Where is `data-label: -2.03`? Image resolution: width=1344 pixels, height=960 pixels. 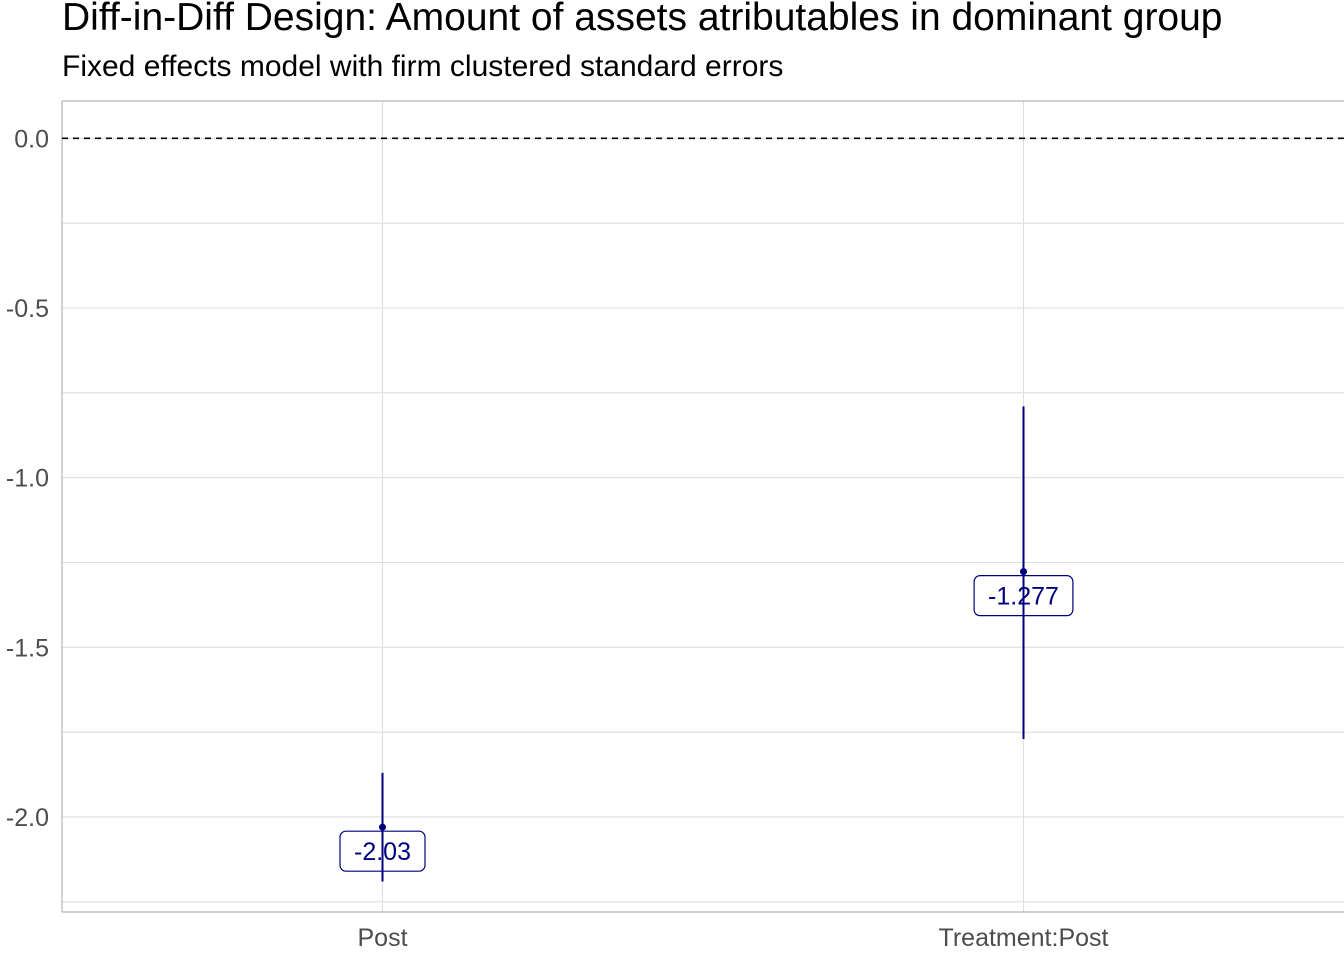 data-label: -2.03 is located at coordinates (382, 852).